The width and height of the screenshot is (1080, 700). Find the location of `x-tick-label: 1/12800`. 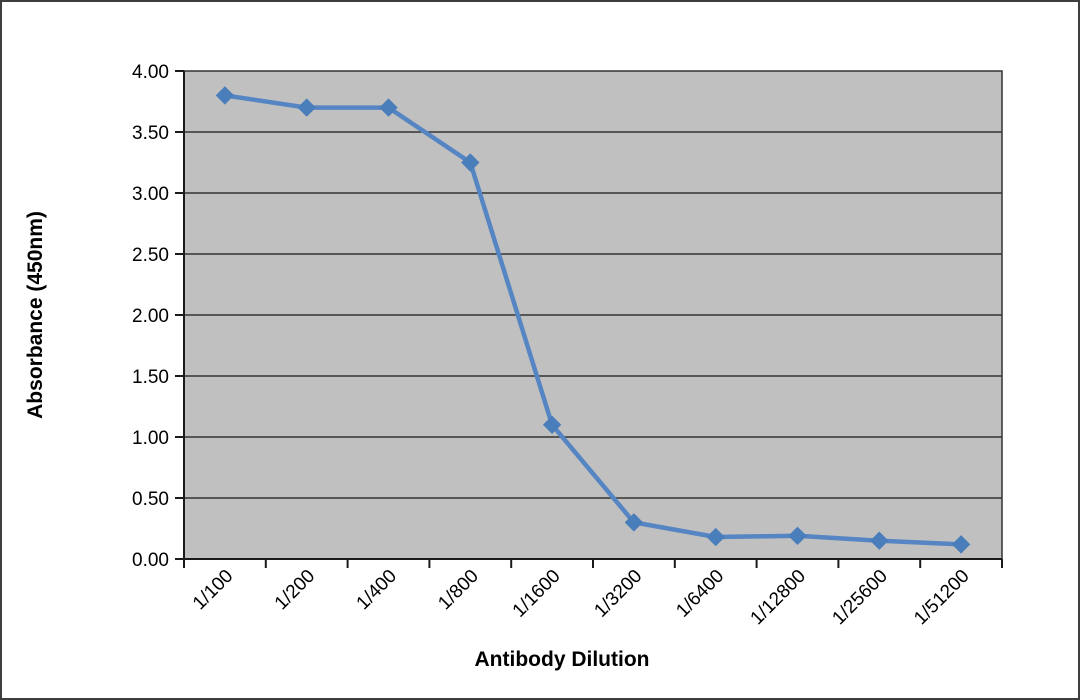

x-tick-label: 1/12800 is located at coordinates (778, 597).